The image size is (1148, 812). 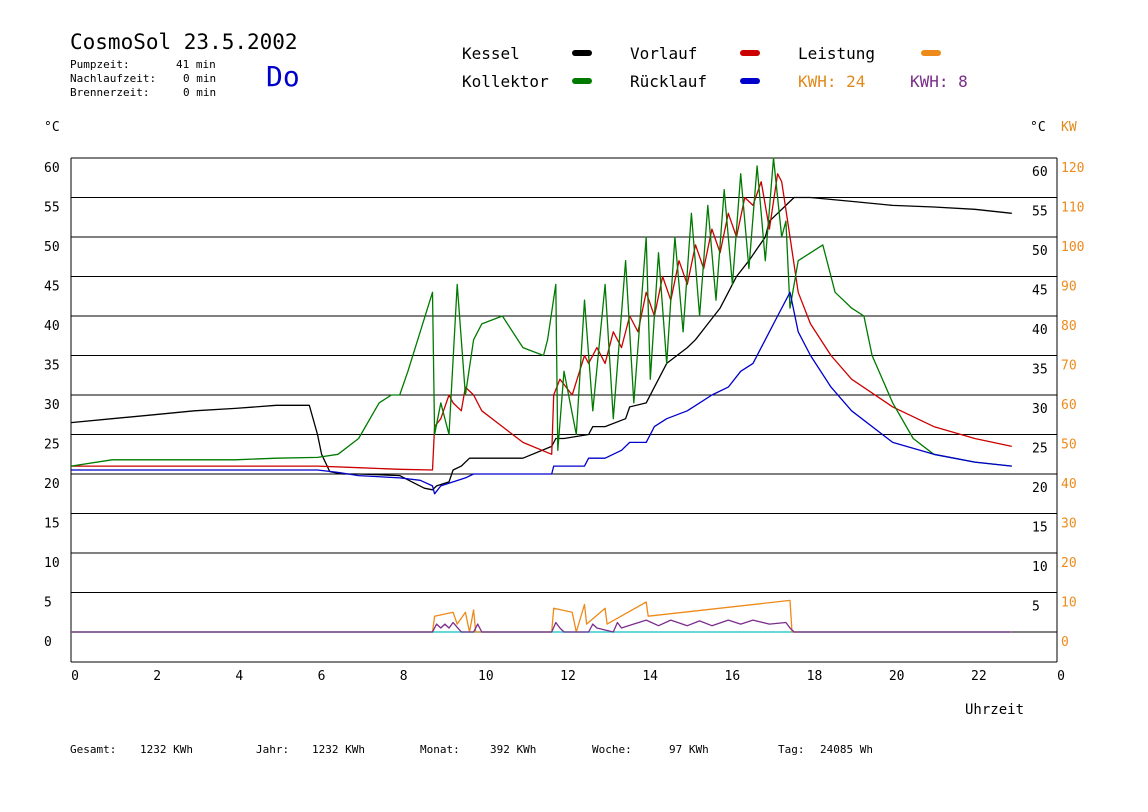 What do you see at coordinates (1069, 287) in the screenshot?
I see `y-tick-label-right-power: 90` at bounding box center [1069, 287].